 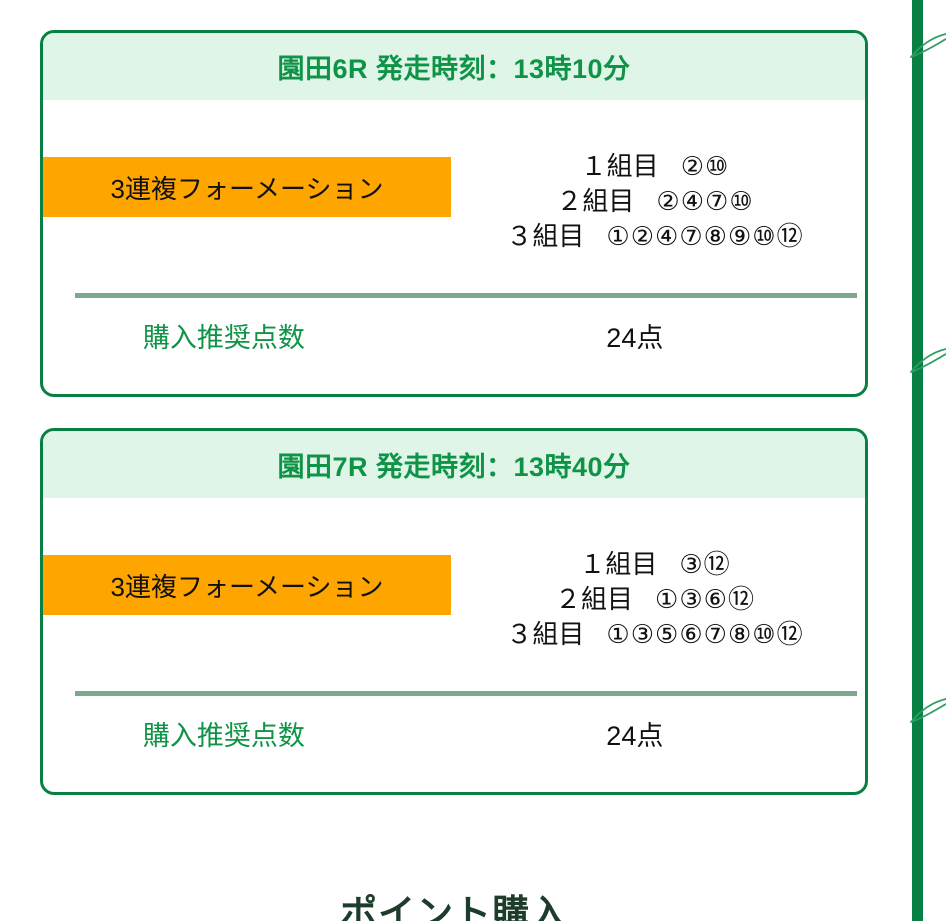 I want to click on group-numbers: ①③⑥⑫, so click(x=705, y=599).